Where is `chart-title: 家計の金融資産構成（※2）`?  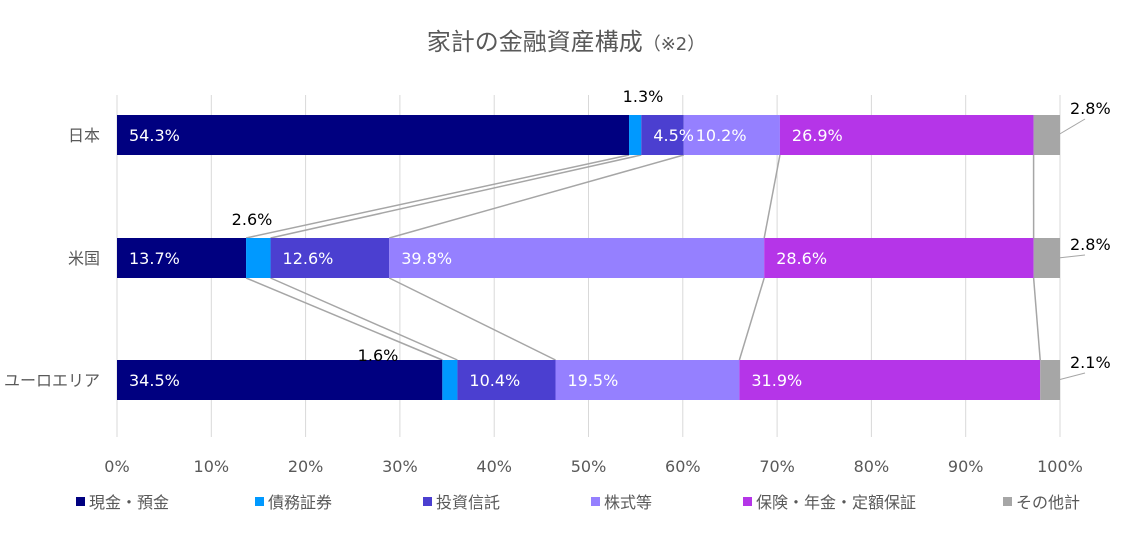
chart-title: 家計の金融資産構成（※2） is located at coordinates (566, 42).